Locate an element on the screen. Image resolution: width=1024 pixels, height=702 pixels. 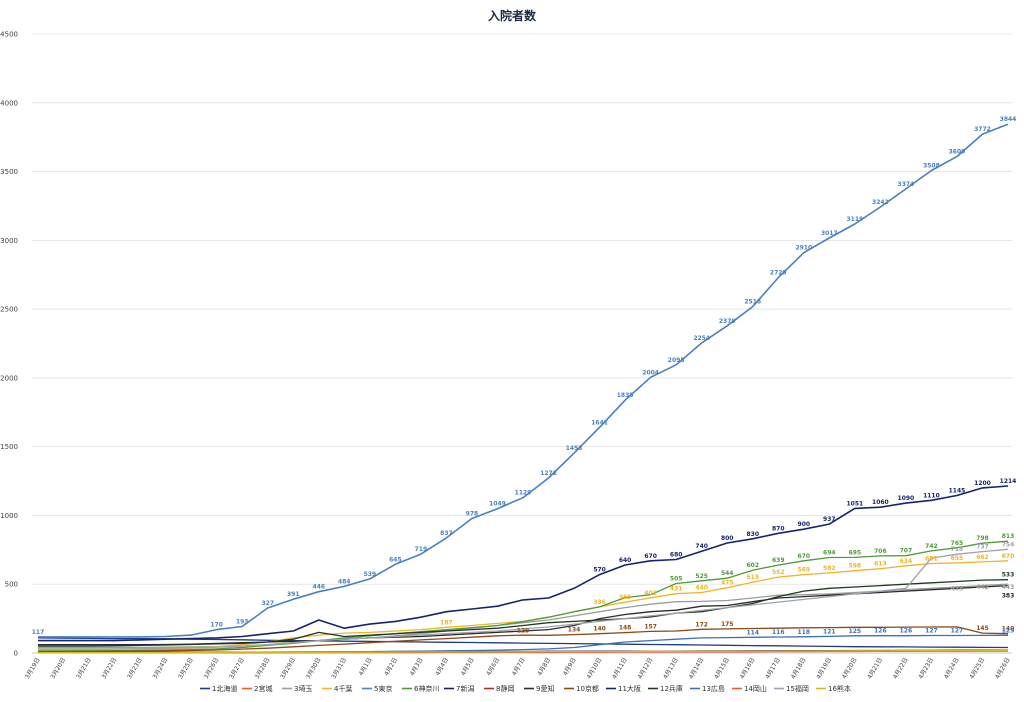
data-label: 837 is located at coordinates (446, 533).